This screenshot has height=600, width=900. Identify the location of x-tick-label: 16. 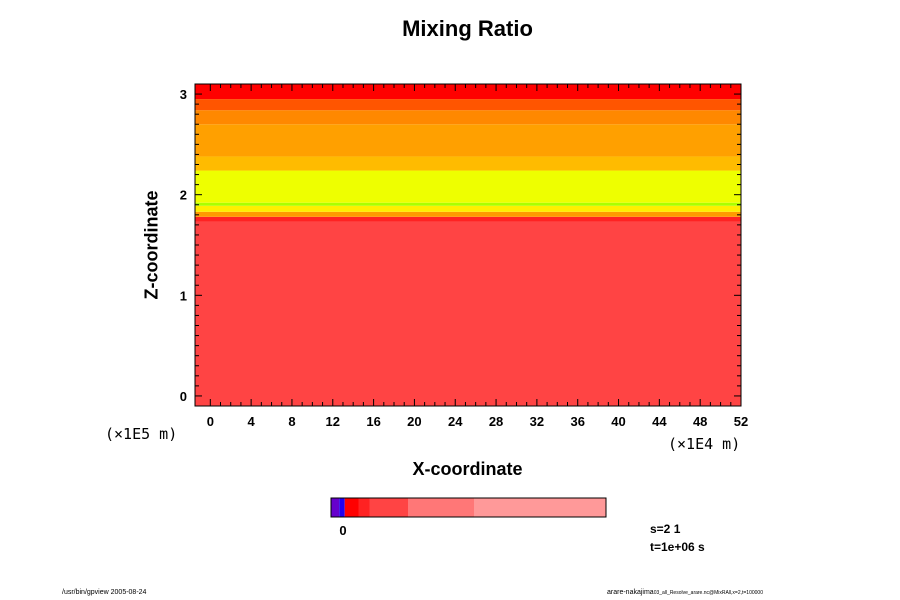
(373, 421).